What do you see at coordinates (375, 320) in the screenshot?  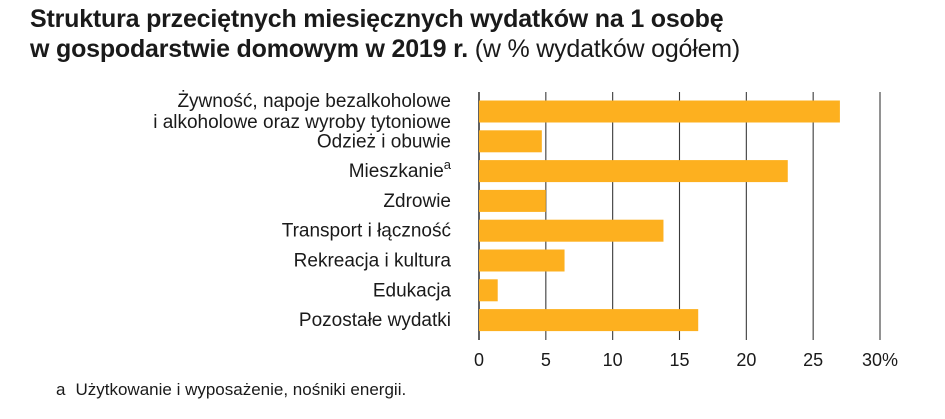 I see `category-label: Pozostałe wydatki` at bounding box center [375, 320].